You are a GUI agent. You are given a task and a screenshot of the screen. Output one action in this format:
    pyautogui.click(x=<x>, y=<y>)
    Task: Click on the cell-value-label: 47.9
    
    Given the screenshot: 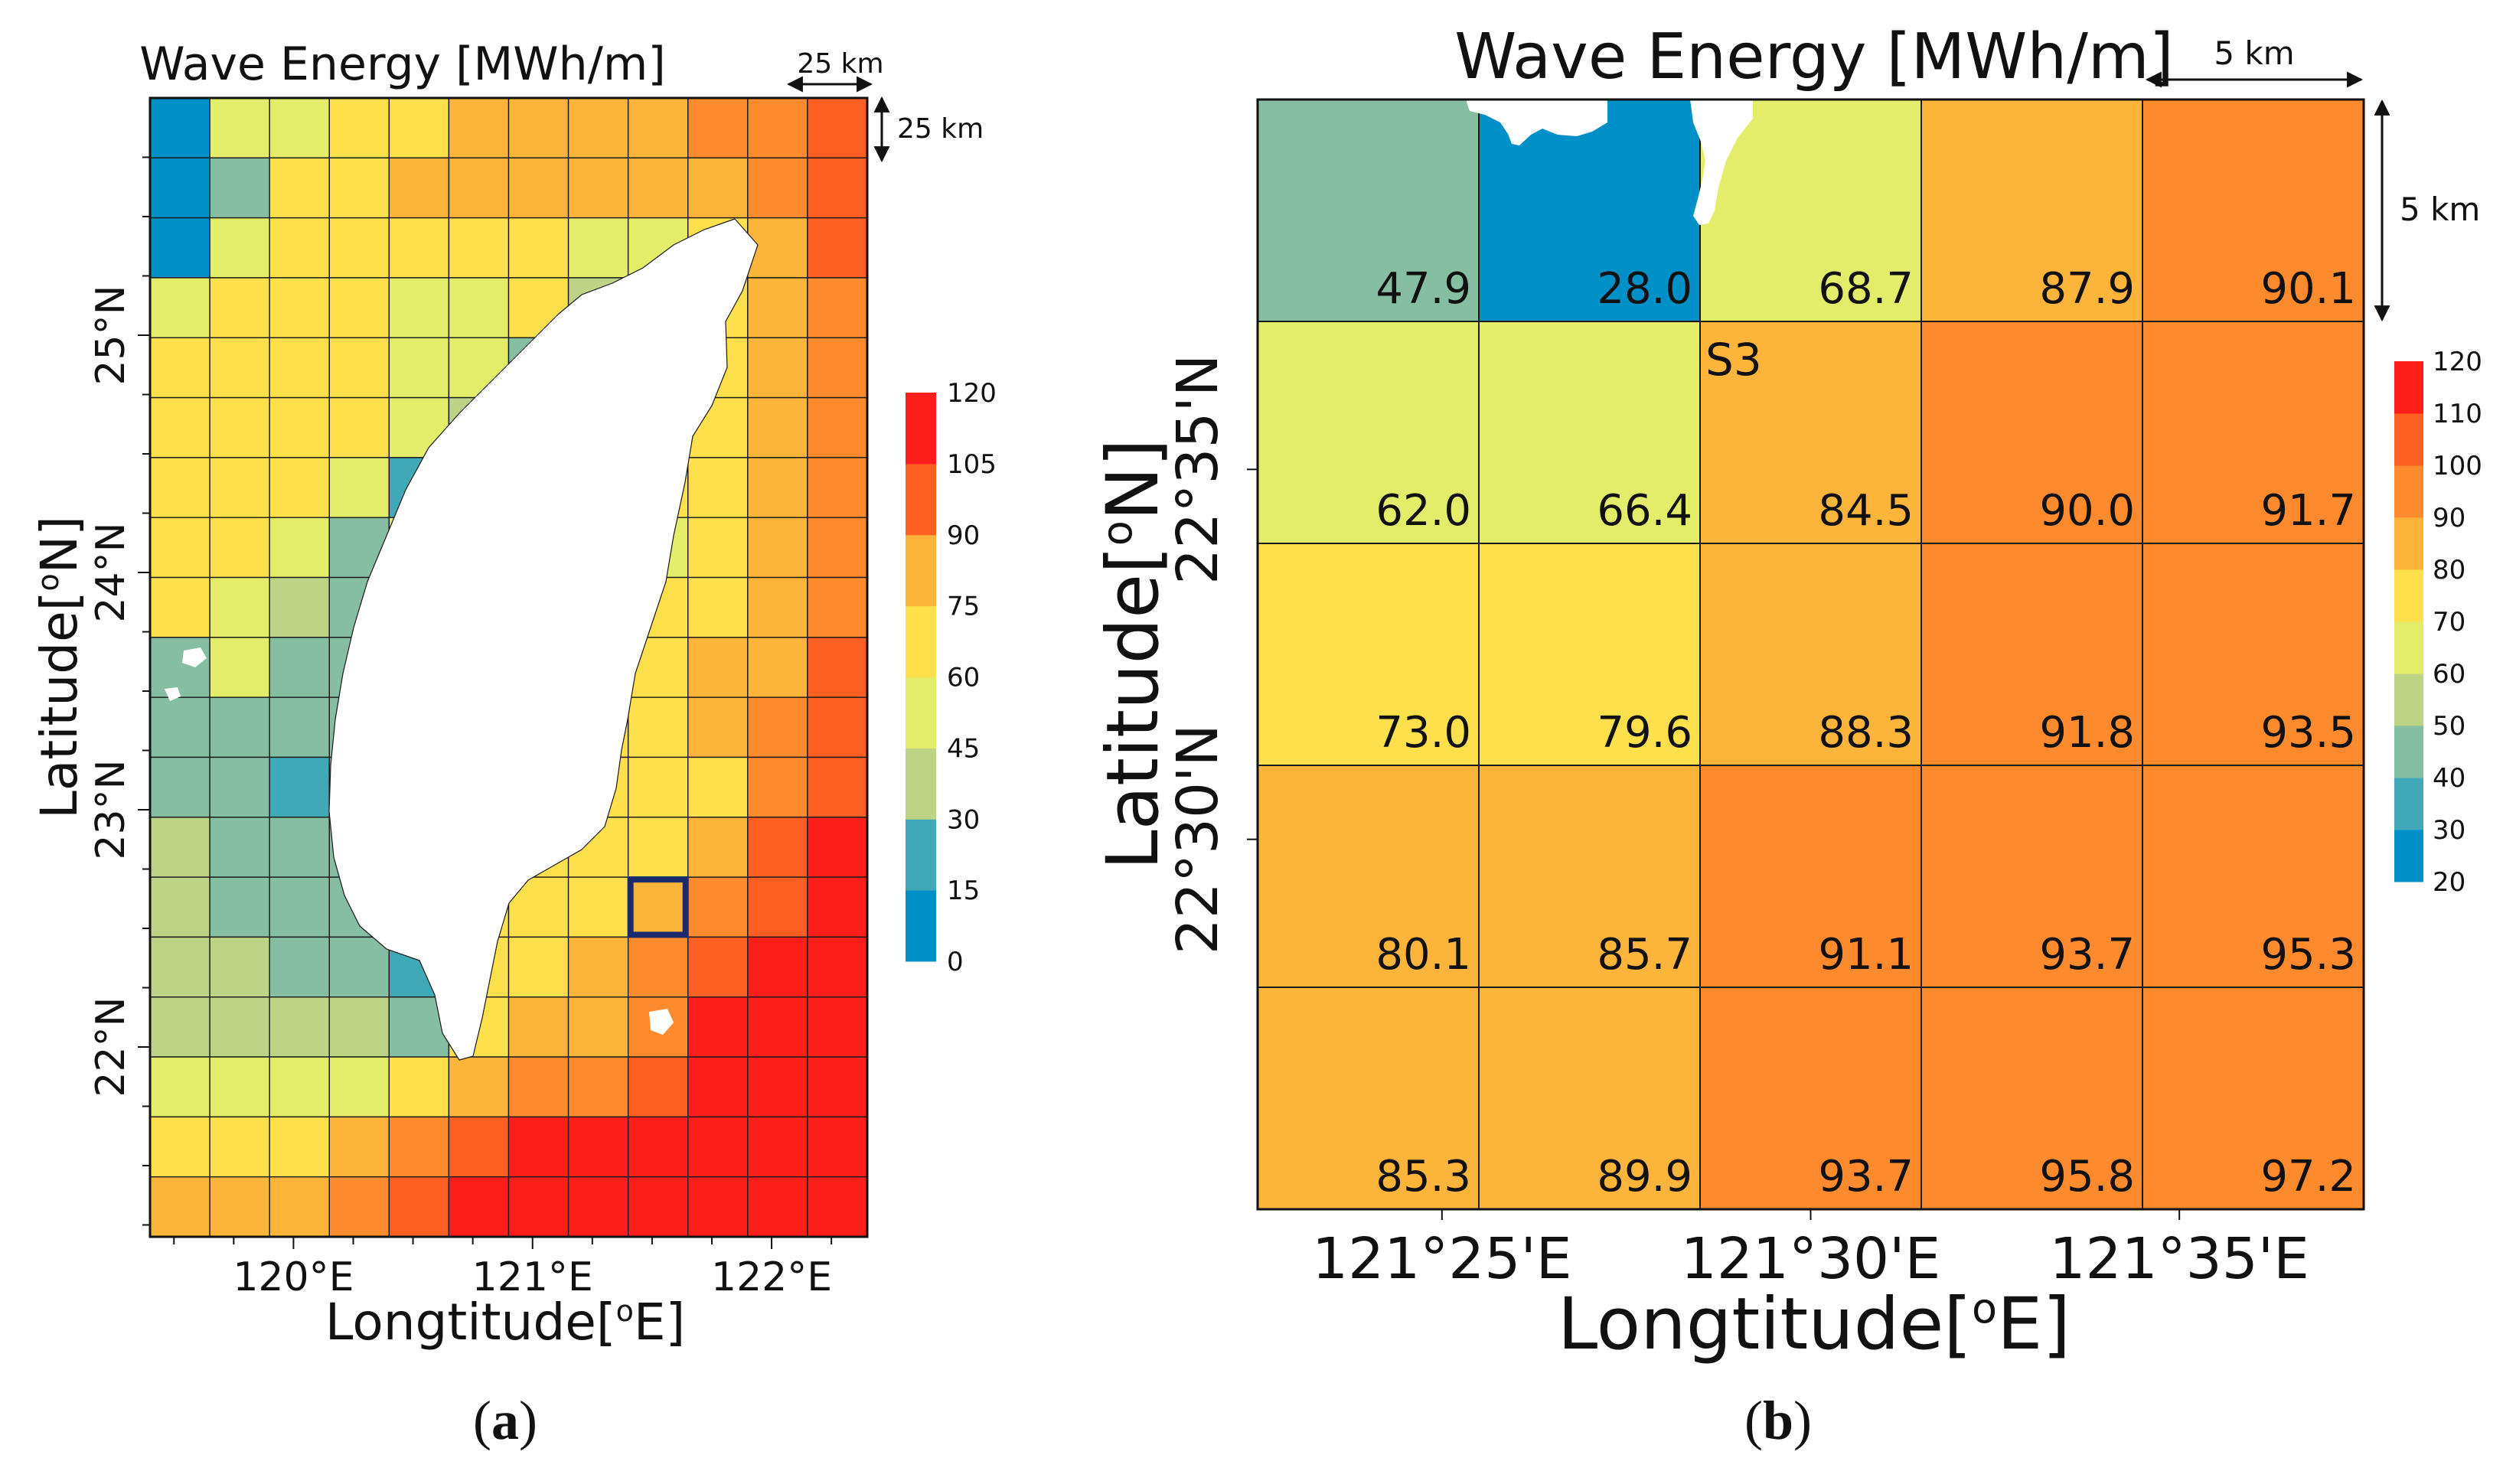 What is the action you would take?
    pyautogui.click(x=1423, y=289)
    